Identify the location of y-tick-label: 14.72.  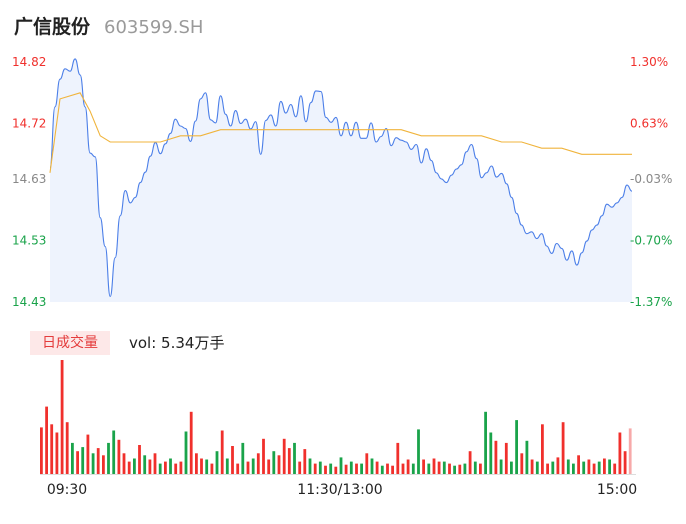
(29, 124).